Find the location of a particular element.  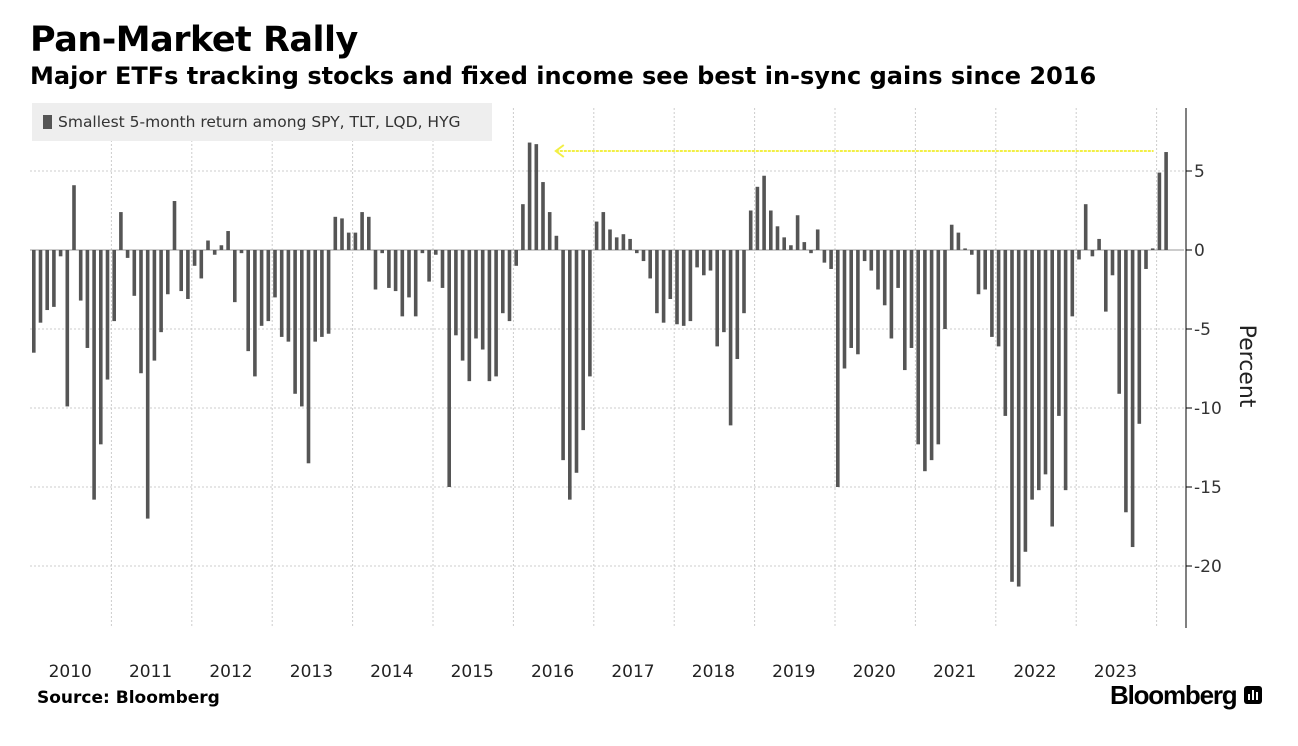

x-tick-label: 2022 is located at coordinates (1034, 672).